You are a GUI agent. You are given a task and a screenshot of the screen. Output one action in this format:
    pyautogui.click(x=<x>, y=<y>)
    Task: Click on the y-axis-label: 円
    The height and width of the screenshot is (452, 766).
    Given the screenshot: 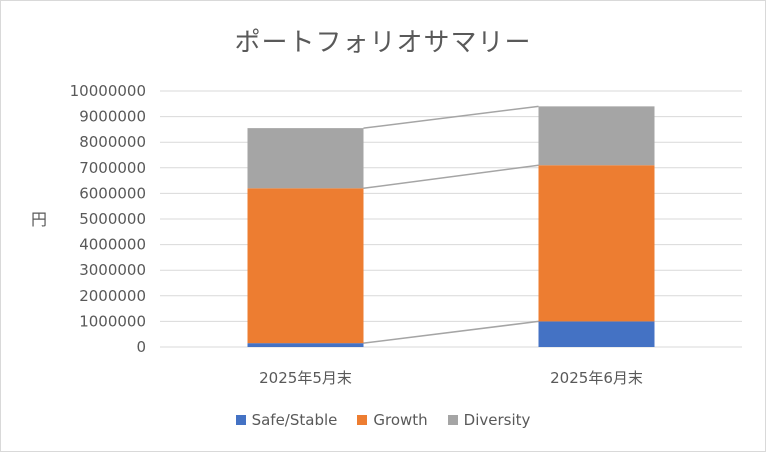 What is the action you would take?
    pyautogui.click(x=38, y=219)
    